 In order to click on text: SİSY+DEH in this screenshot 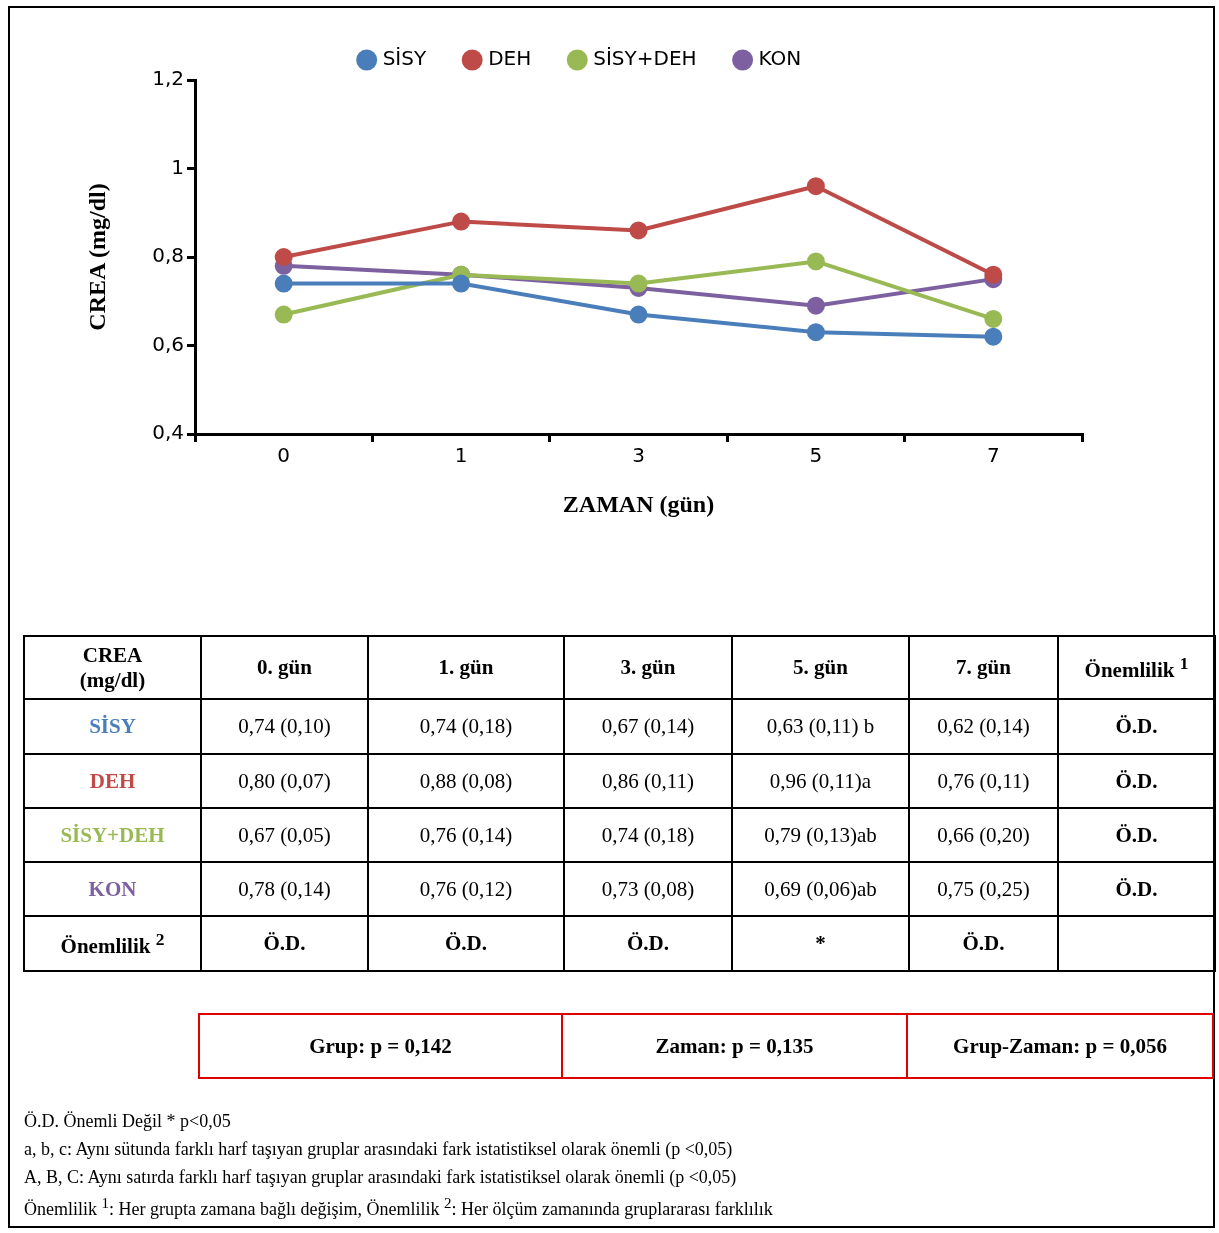, I will do `click(112, 834)`.